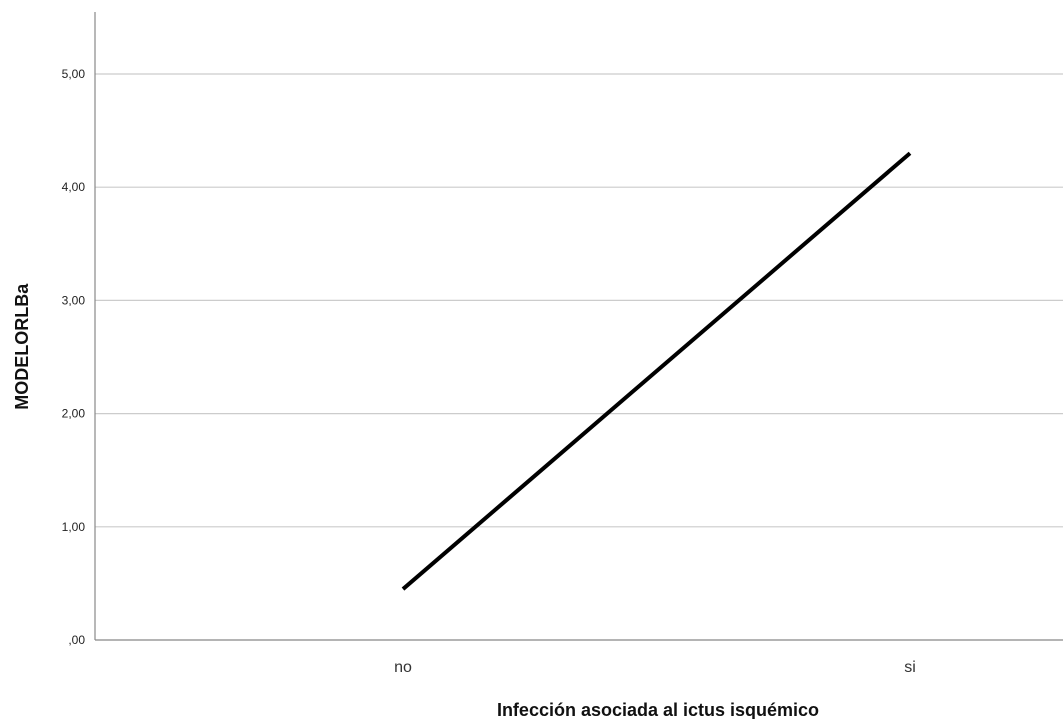  Describe the element at coordinates (74, 187) in the screenshot. I see `y-tick-label: 4,00` at that location.